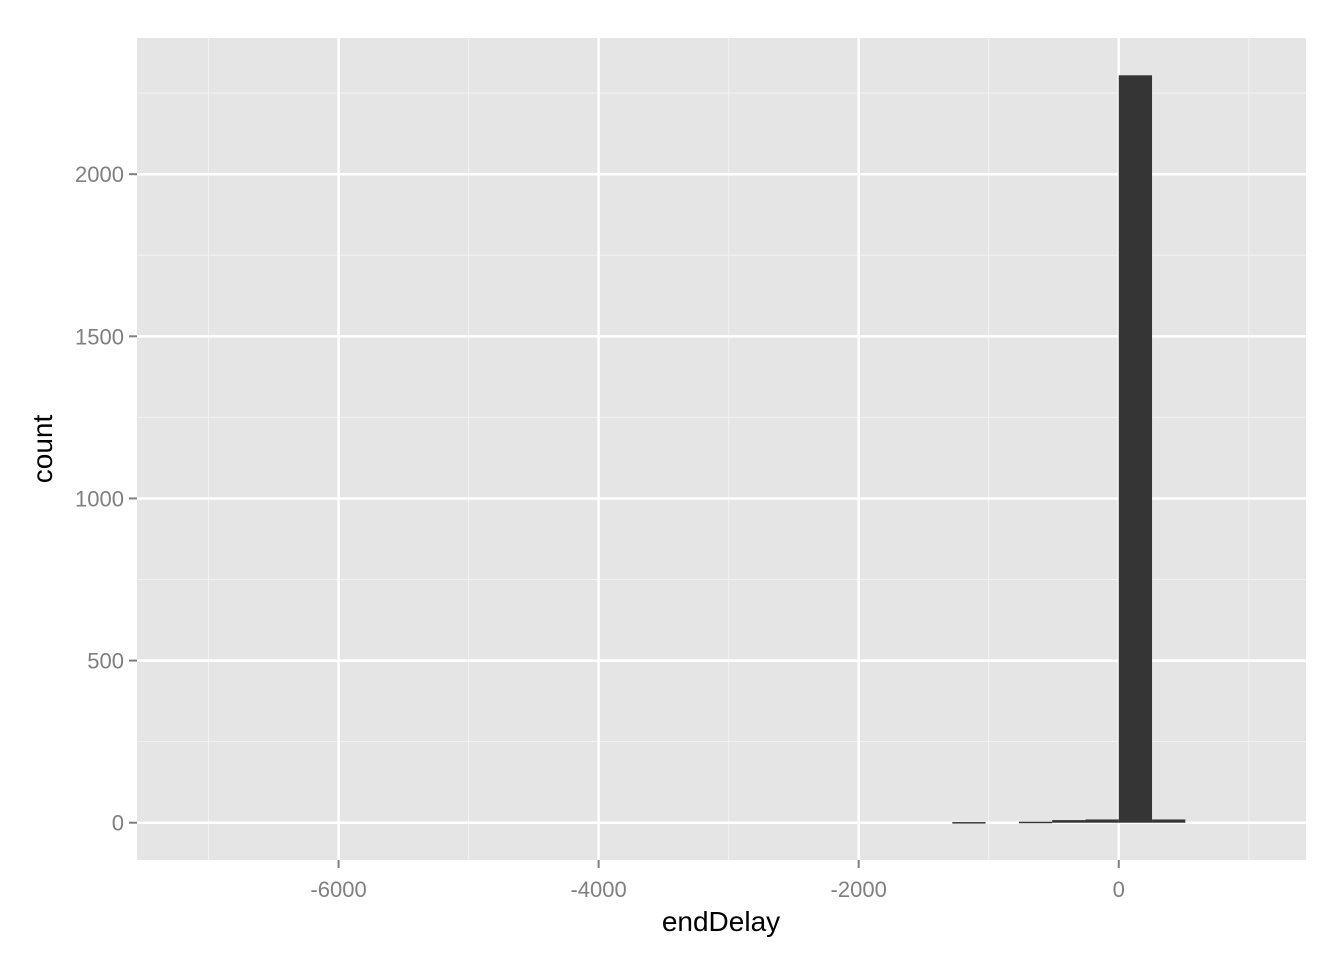 Image resolution: width=1344 pixels, height=965 pixels. Describe the element at coordinates (717, 881) in the screenshot. I see `x-axis-ticks: -6000 -4000 -2000 0` at that location.